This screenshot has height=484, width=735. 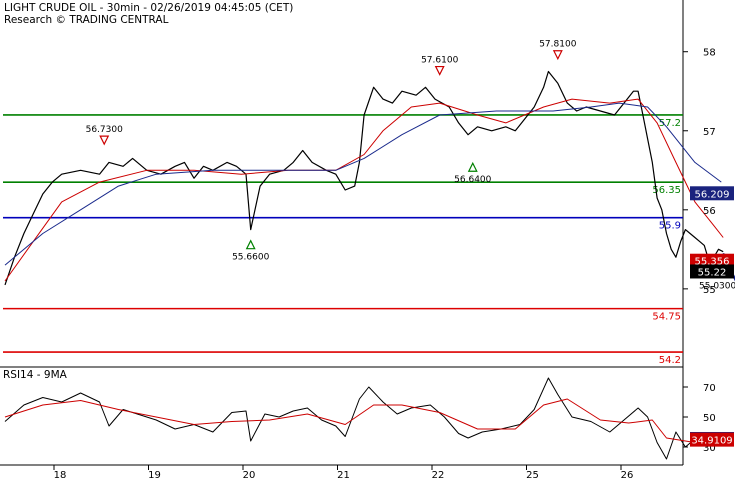 What do you see at coordinates (35, 375) in the screenshot?
I see `rsi-panel-label: RSI14 - 9MA` at bounding box center [35, 375].